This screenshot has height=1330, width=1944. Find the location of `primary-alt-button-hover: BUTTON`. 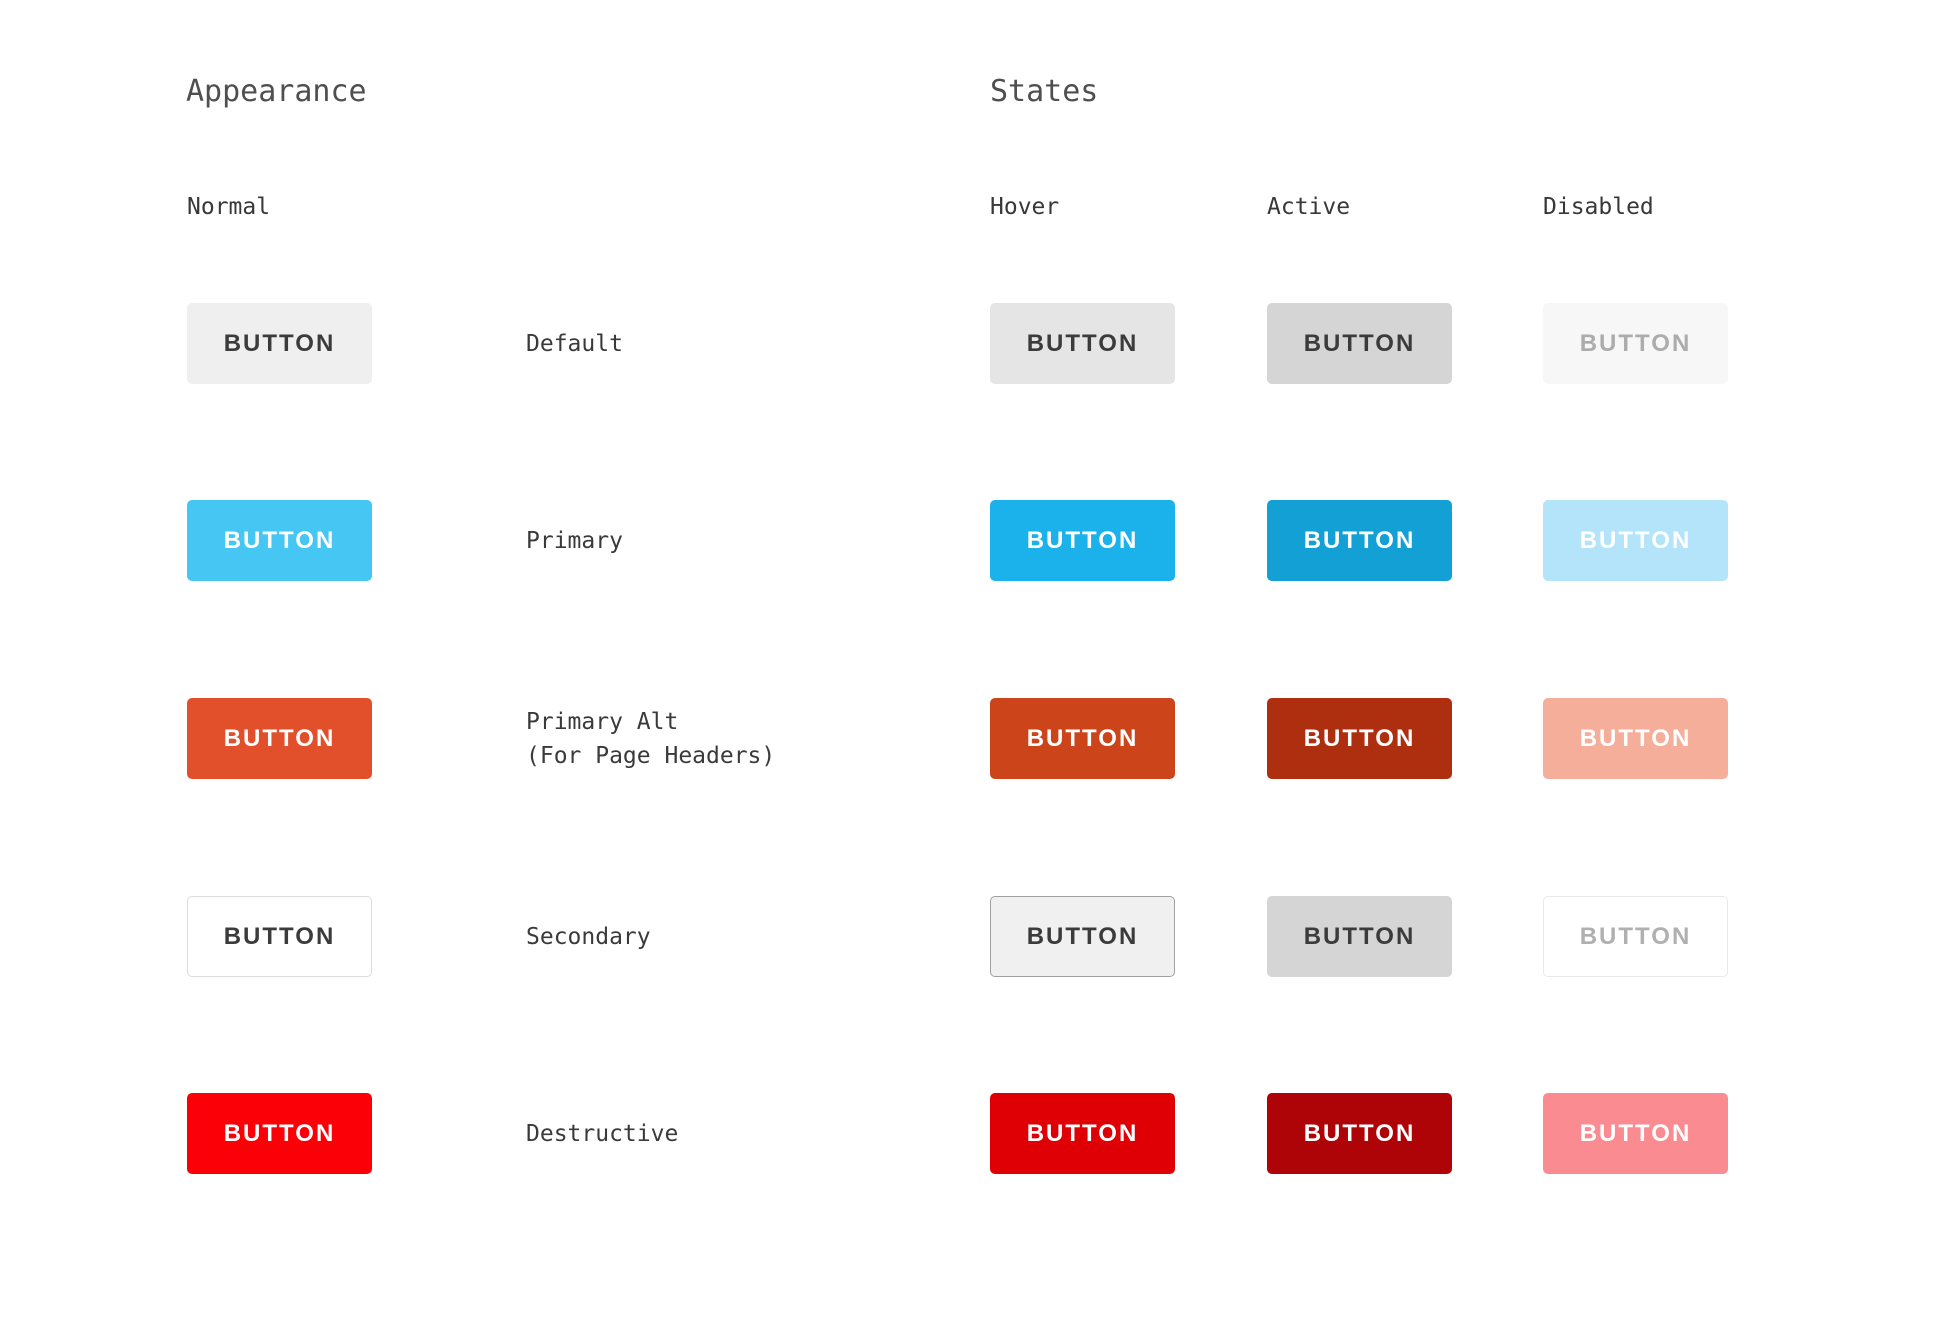

primary-alt-button-hover: BUTTON is located at coordinates (1082, 738).